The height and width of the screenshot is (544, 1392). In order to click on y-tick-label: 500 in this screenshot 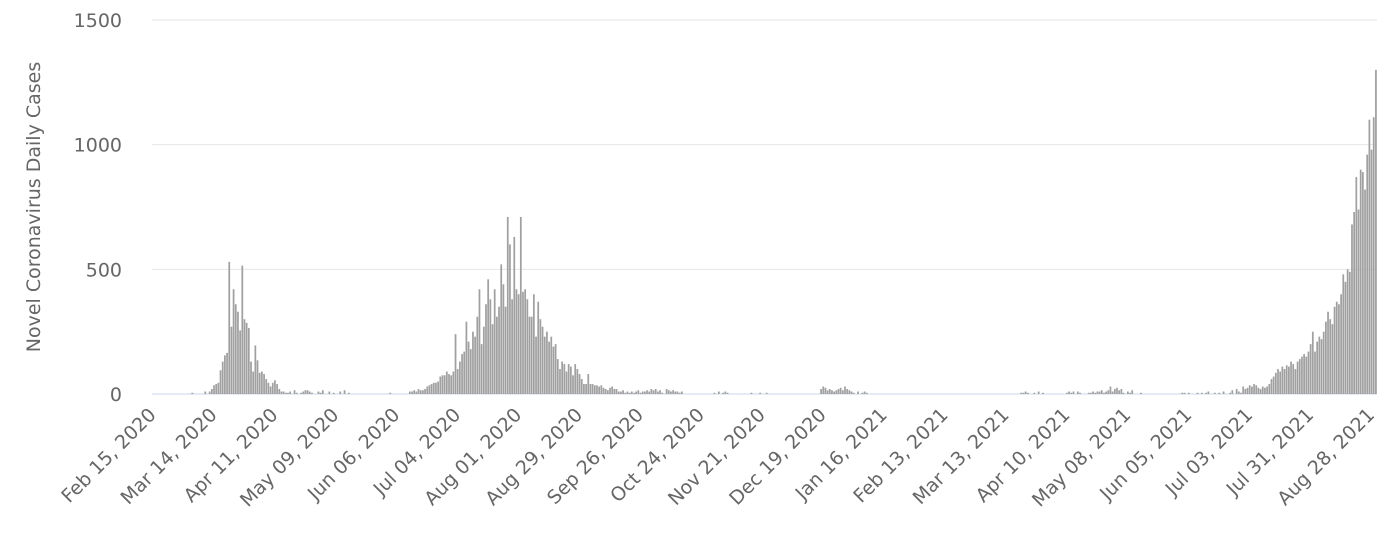, I will do `click(104, 270)`.